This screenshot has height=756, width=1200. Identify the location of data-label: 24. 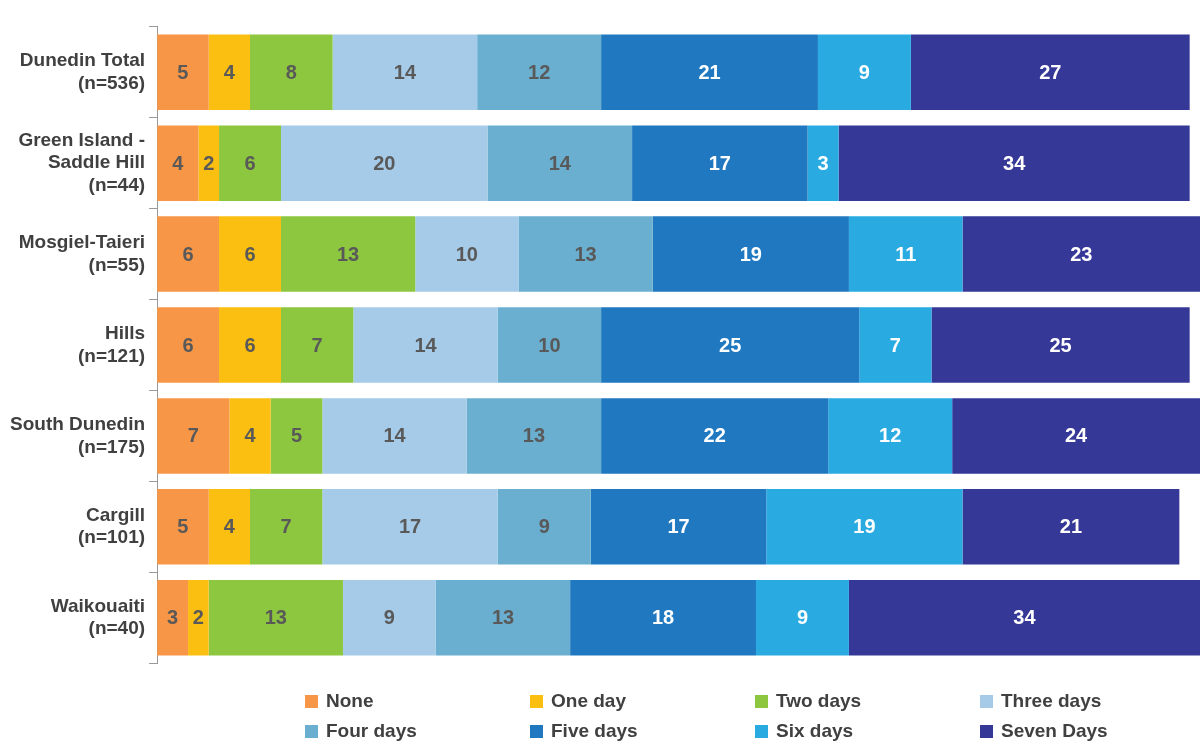
(1076, 435).